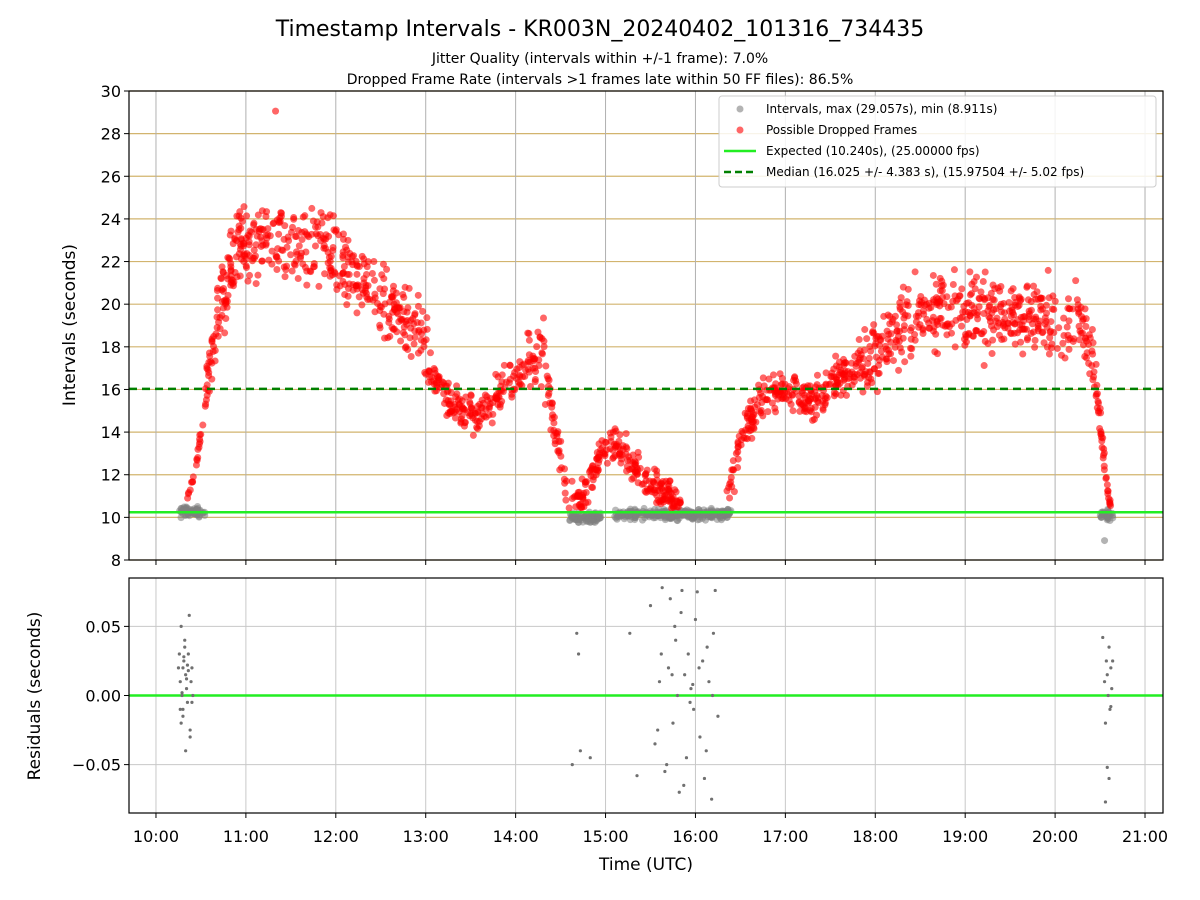 The image size is (1200, 900). What do you see at coordinates (100, 696) in the screenshot?
I see `residuals-y-ticks: −0.05 0.00 0.05` at bounding box center [100, 696].